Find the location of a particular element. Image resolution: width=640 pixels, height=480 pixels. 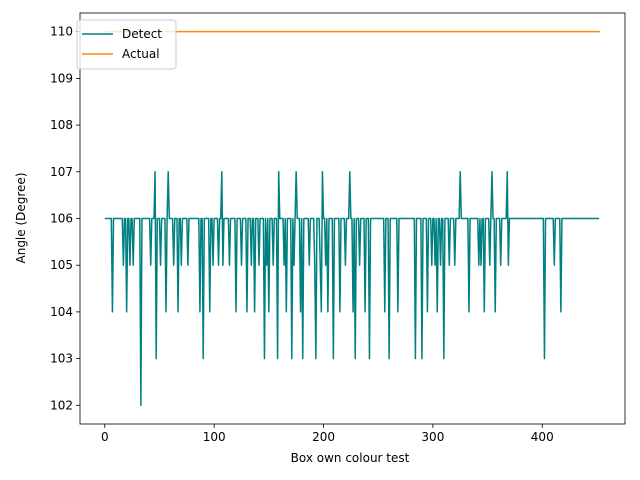

y-tick-label: 104 is located at coordinates (61, 312).